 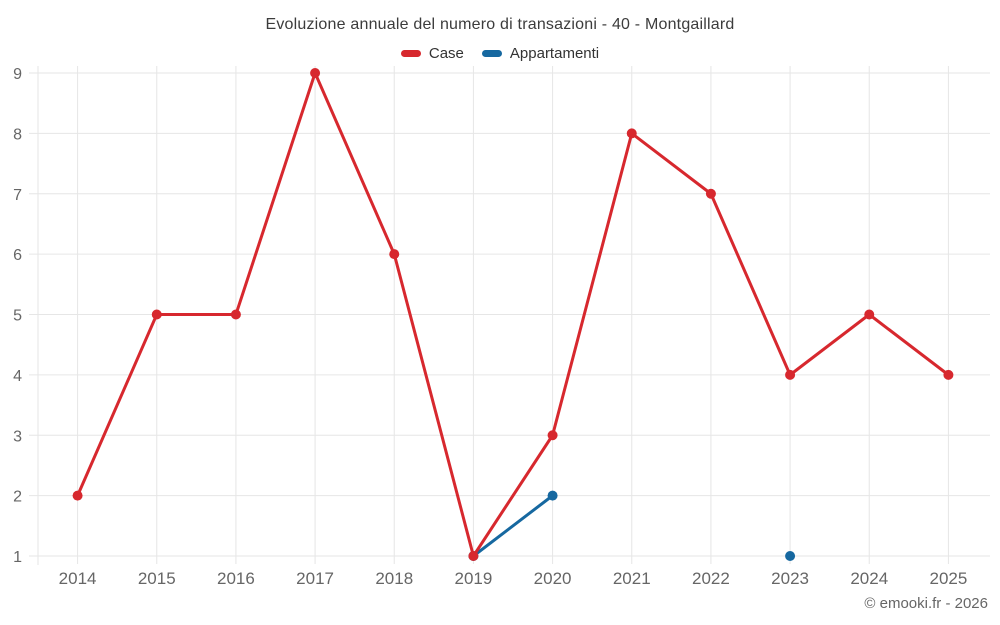 I want to click on x-axis-tick-label: 2015, so click(x=157, y=578).